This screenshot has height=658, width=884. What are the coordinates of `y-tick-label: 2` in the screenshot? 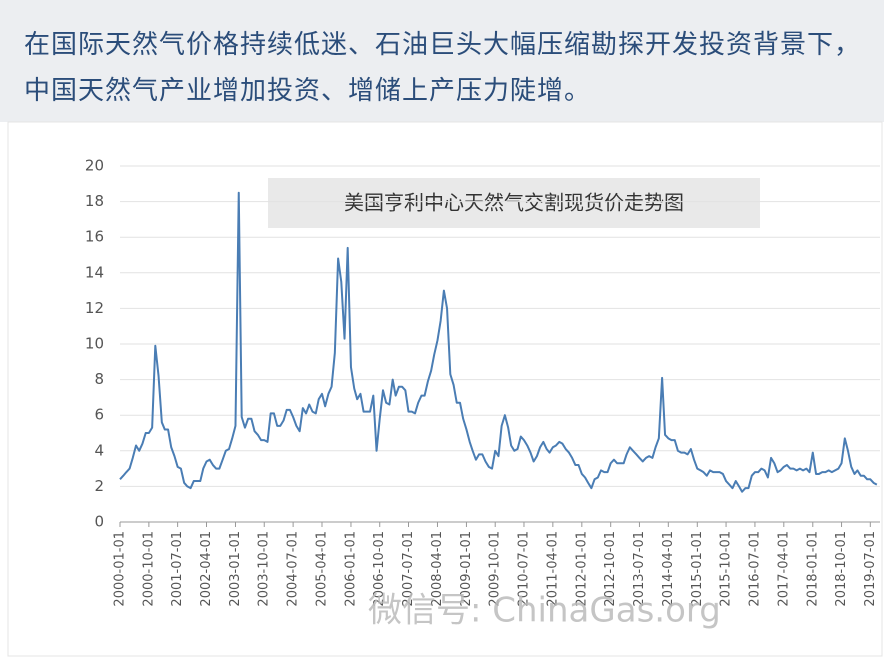 It's located at (99, 486).